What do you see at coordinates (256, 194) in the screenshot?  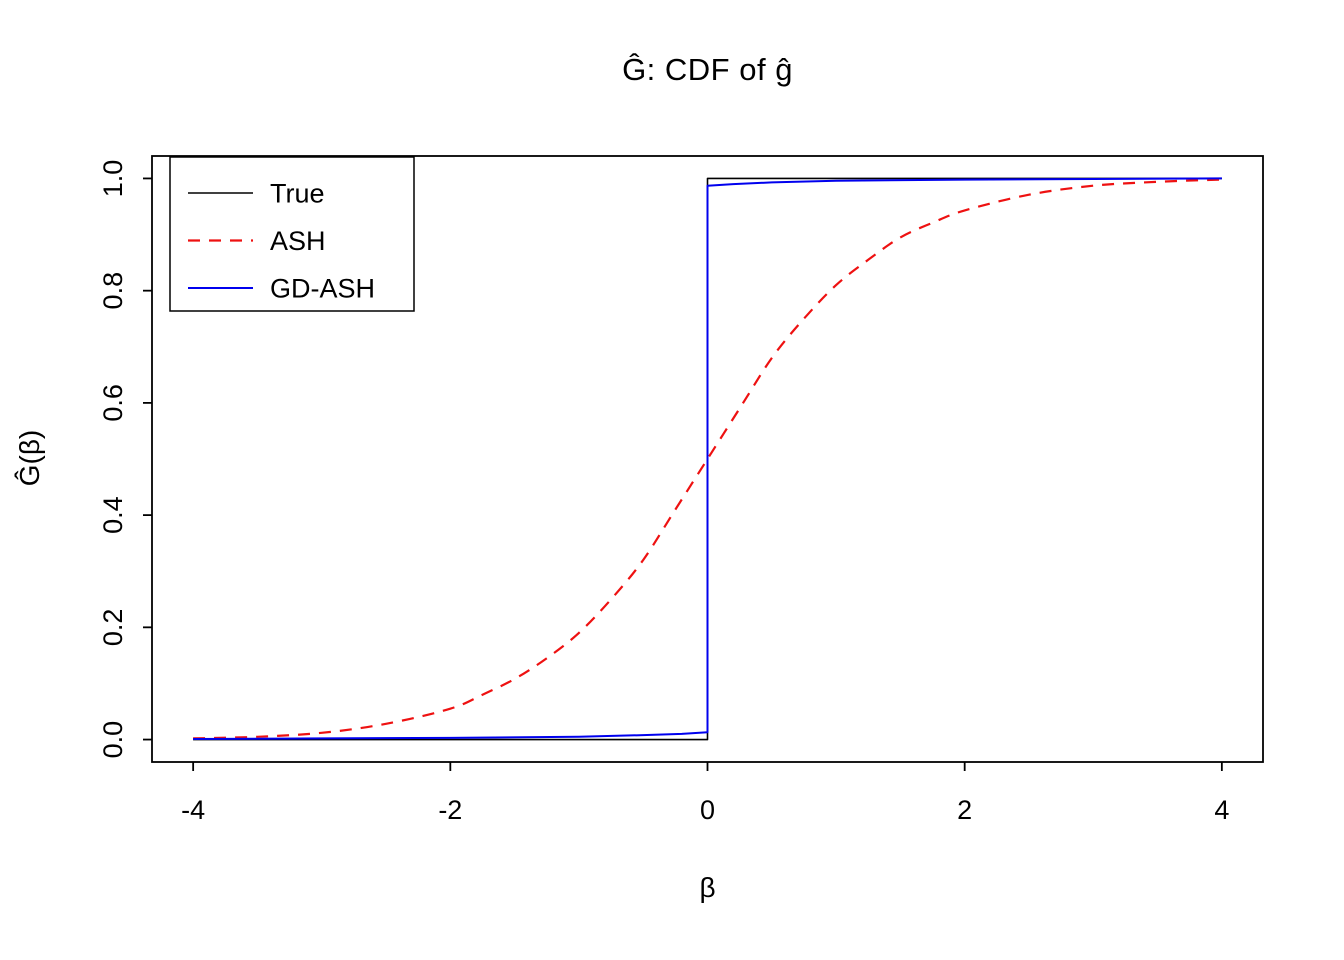 I see `legend-entry: True` at bounding box center [256, 194].